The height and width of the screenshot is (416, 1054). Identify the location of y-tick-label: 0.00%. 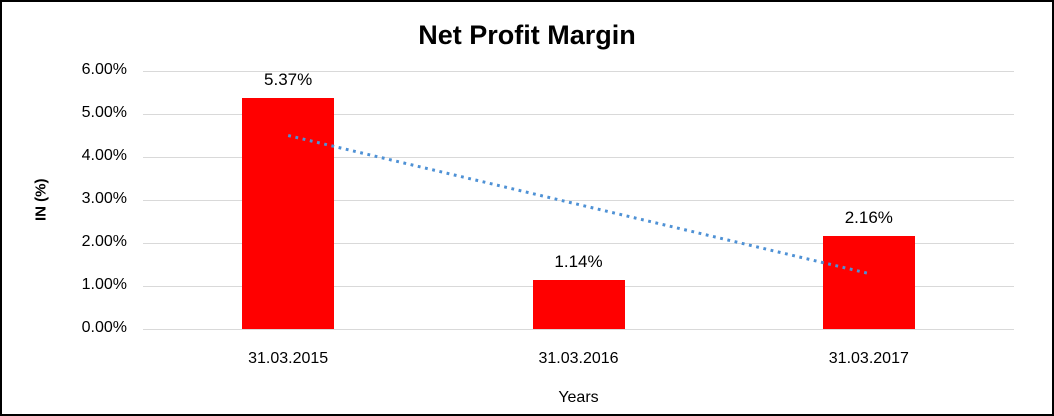
(104, 327).